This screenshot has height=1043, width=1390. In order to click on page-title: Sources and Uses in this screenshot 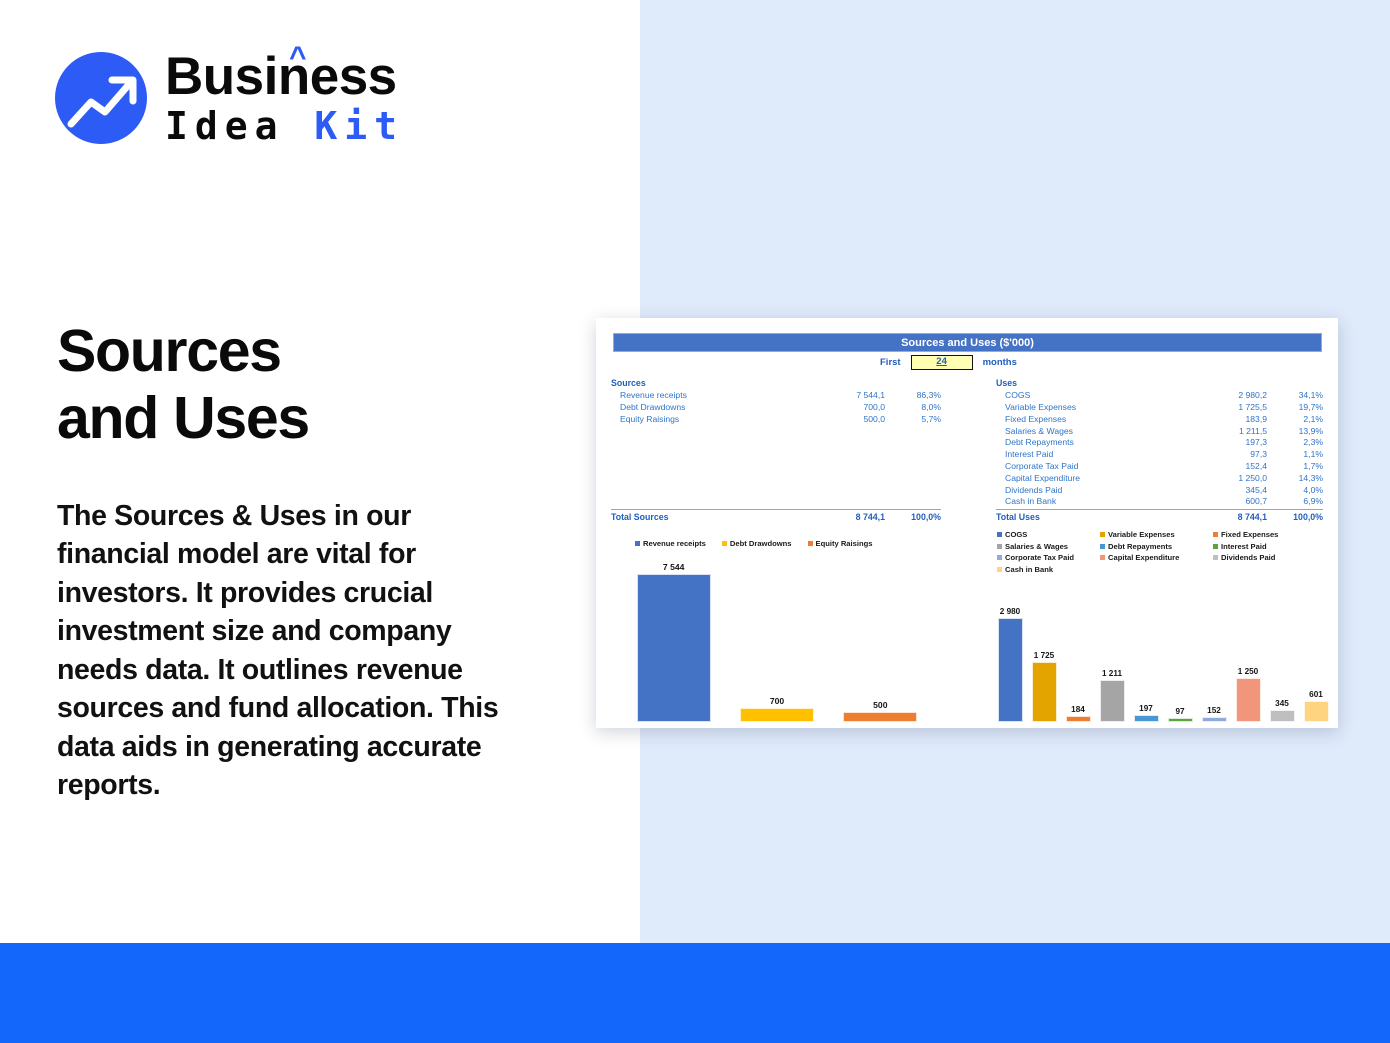, I will do `click(183, 385)`.